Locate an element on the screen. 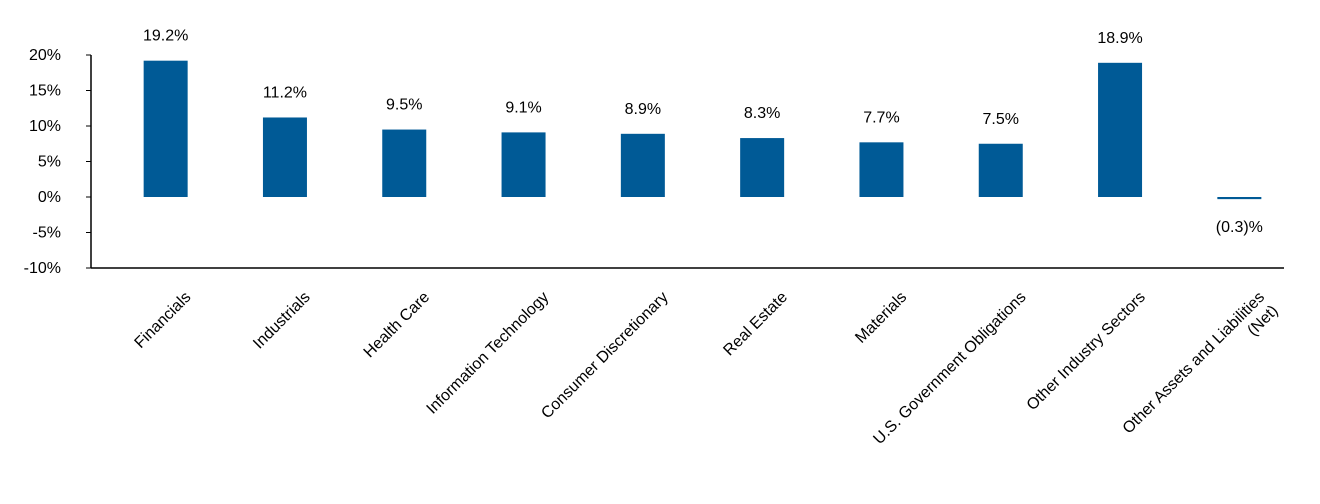  category-label: Industrials is located at coordinates (282, 321).